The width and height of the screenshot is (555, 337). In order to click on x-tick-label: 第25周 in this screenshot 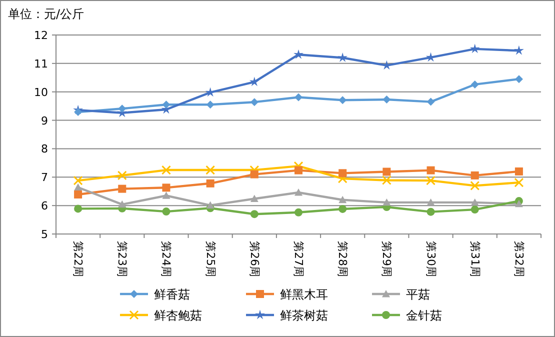, I will do `click(210, 259)`.